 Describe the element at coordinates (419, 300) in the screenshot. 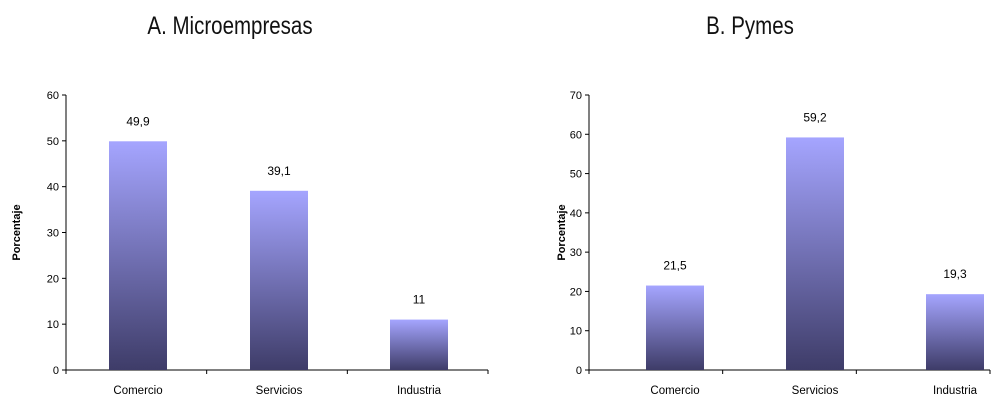

I see `data-label: 11` at that location.